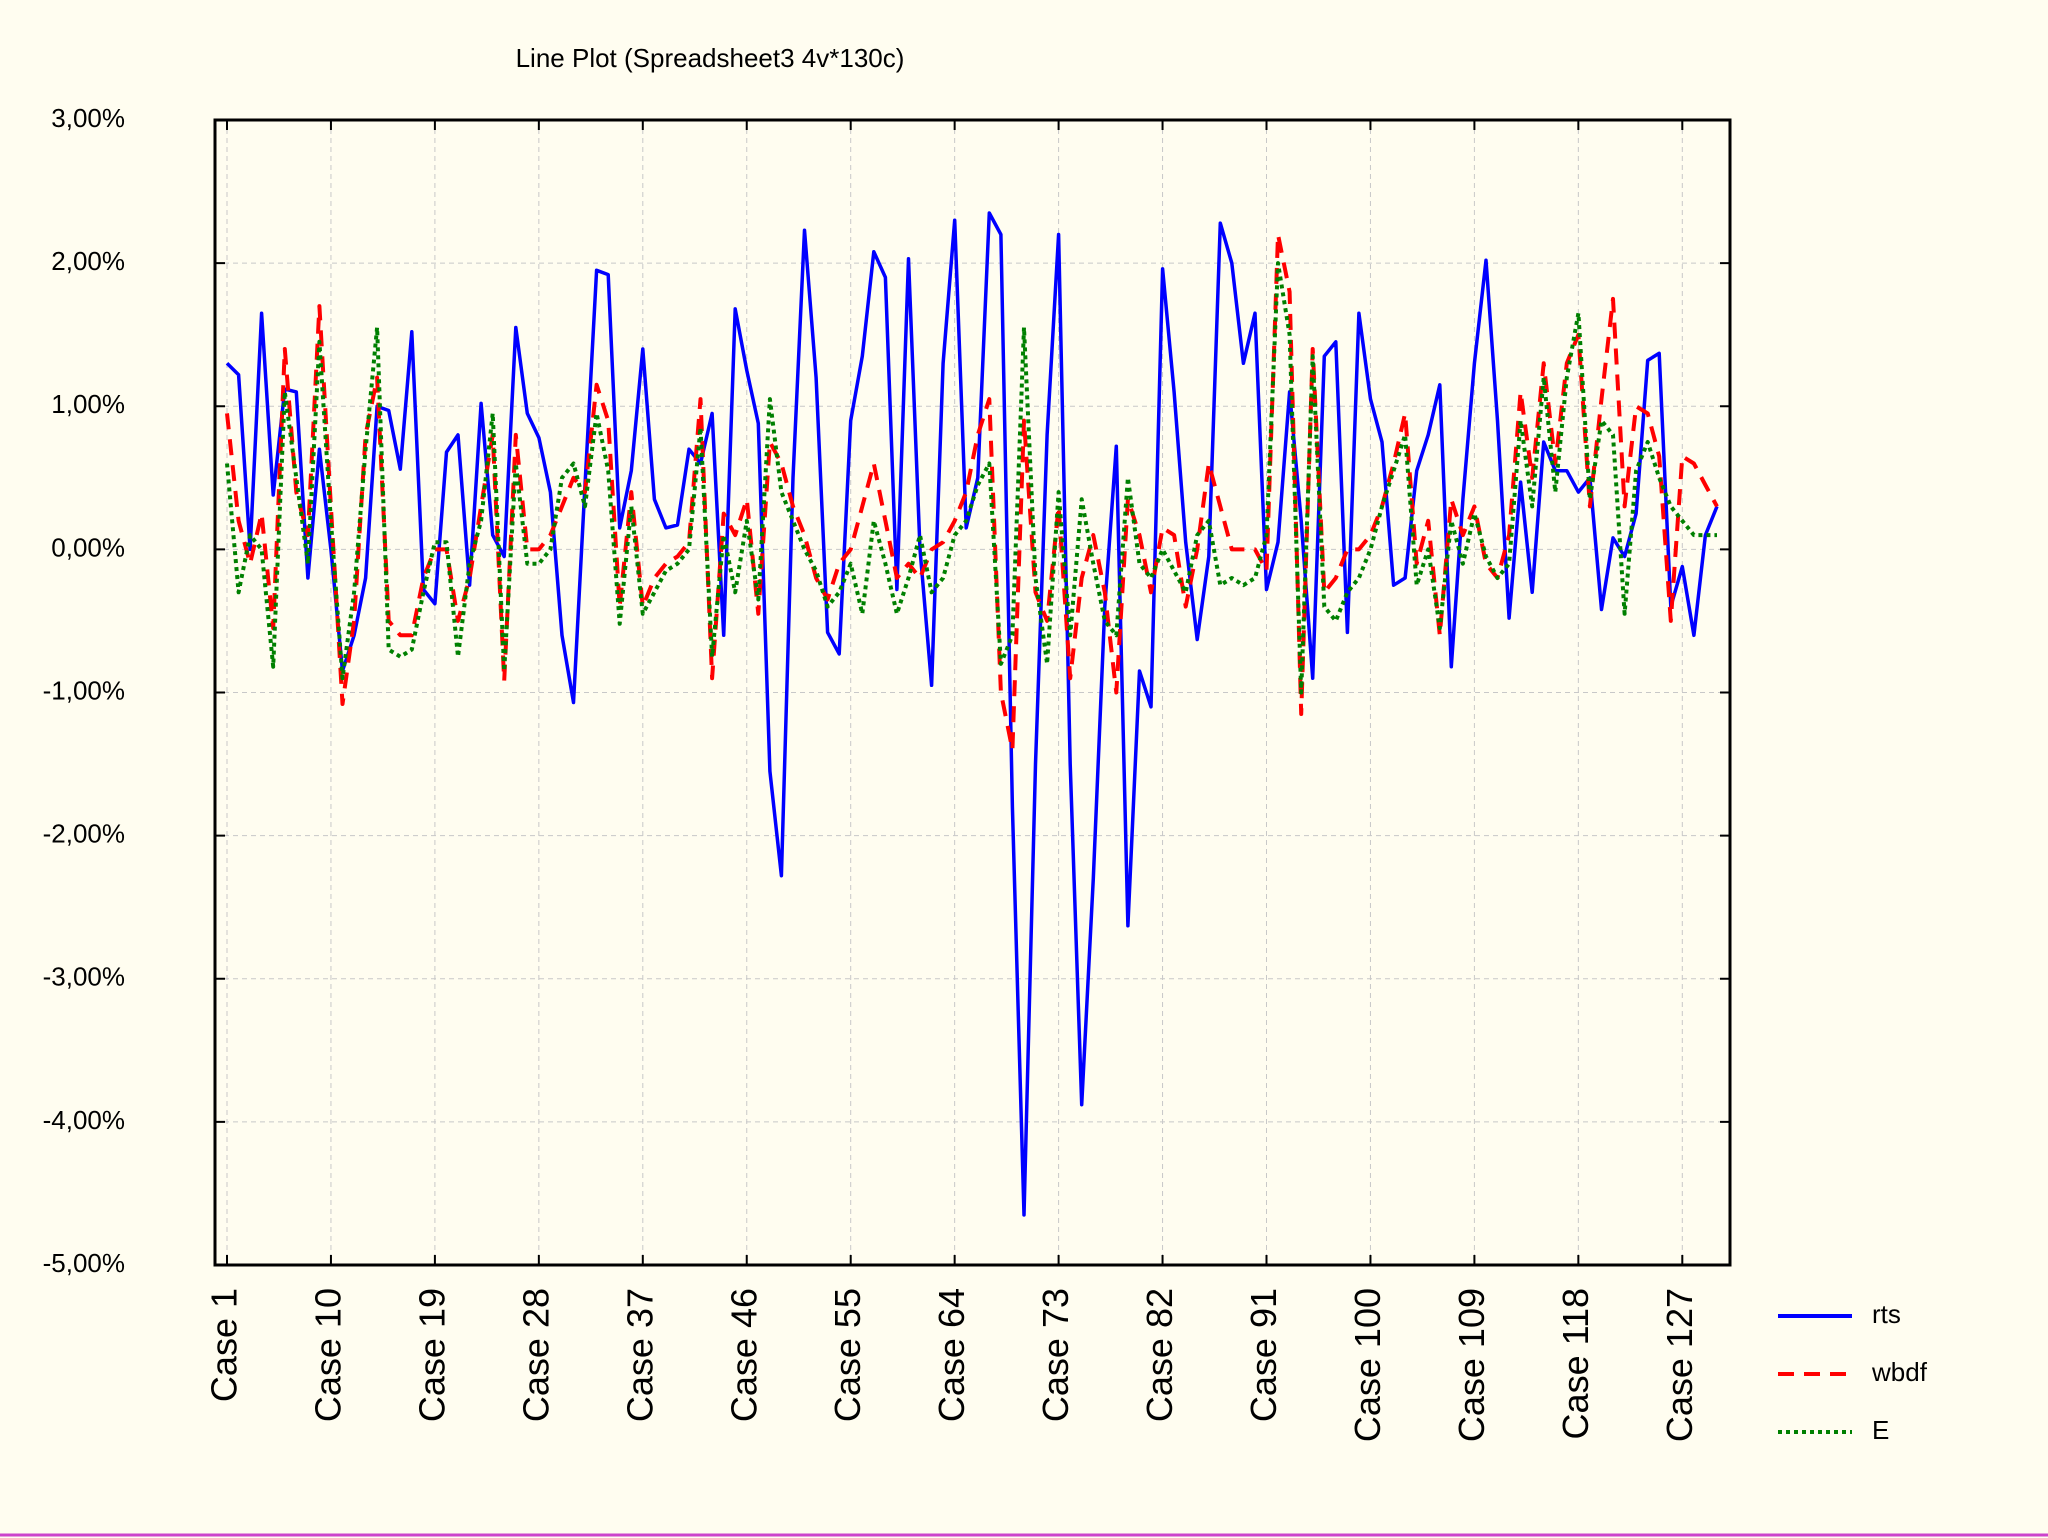 The height and width of the screenshot is (1538, 2048). What do you see at coordinates (1880, 1430) in the screenshot?
I see `legend-label: E` at bounding box center [1880, 1430].